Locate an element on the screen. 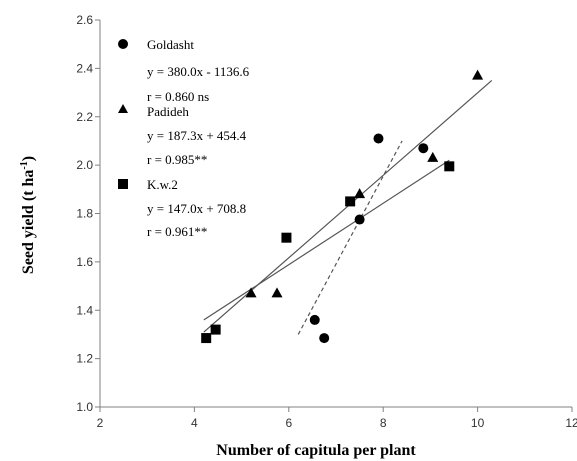 This screenshot has height=461, width=577. y-axis-title: Seed yield (t ha-1) is located at coordinates (28, 215).